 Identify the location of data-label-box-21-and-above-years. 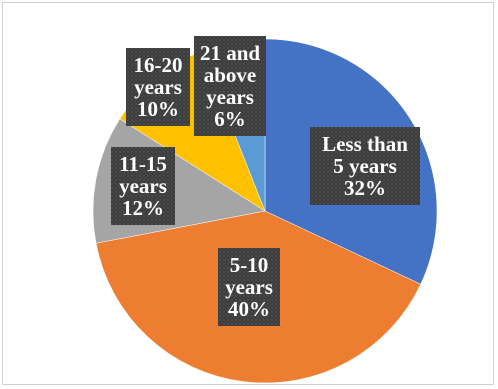
(230, 86).